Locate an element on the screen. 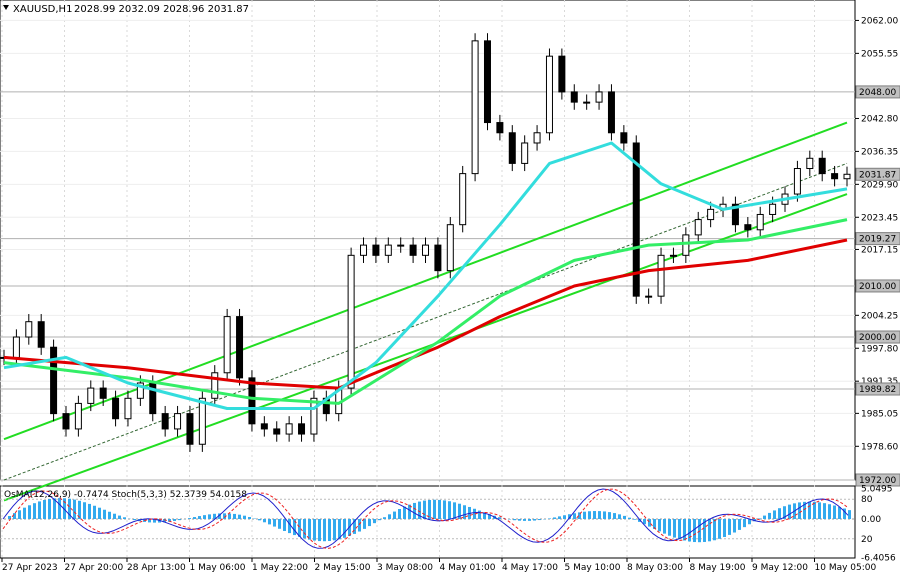 This screenshot has width=900, height=575. price-label: 1991.35 is located at coordinates (879, 382).